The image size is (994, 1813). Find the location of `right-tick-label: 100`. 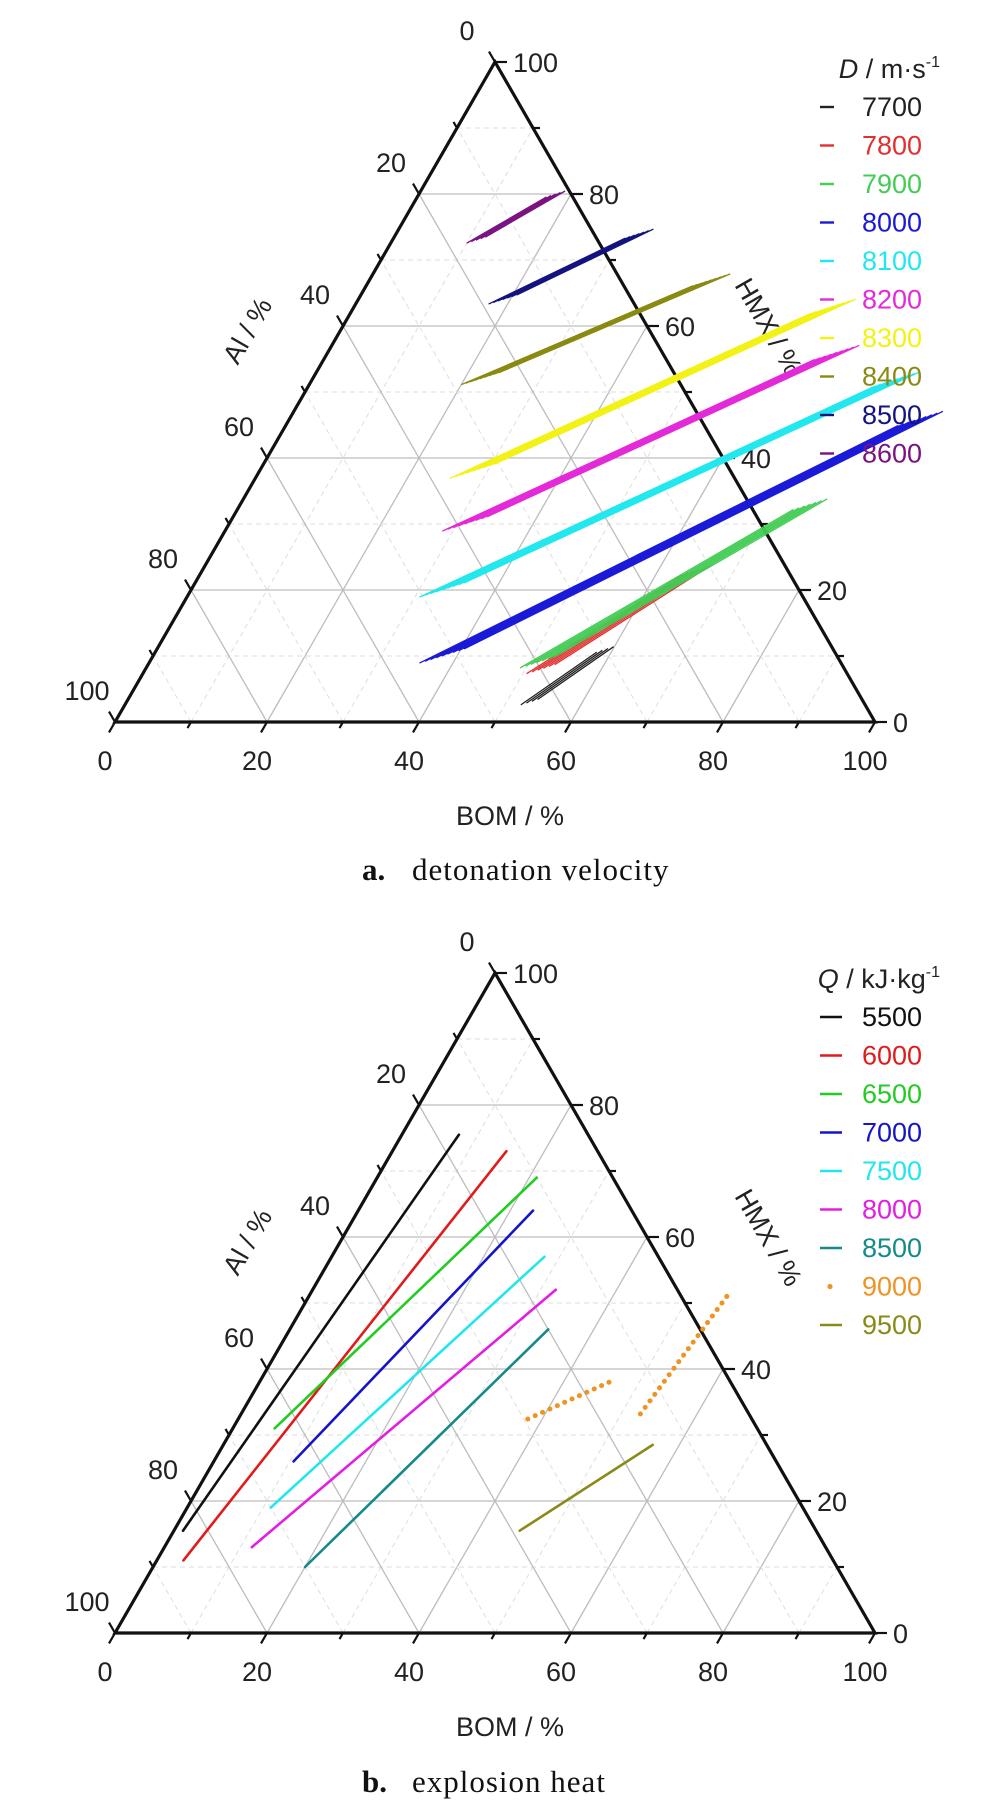

right-tick-label: 100 is located at coordinates (535, 974).